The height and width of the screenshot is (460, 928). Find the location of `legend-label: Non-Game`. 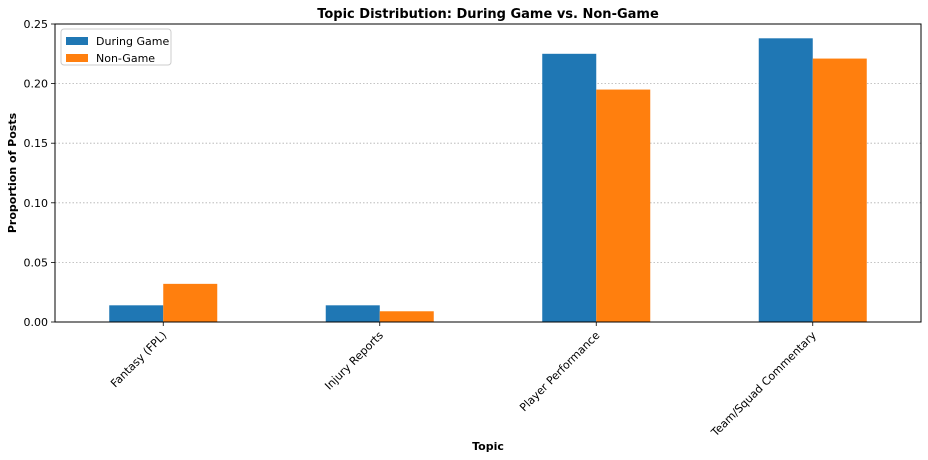

legend-label: Non-Game is located at coordinates (125, 58).